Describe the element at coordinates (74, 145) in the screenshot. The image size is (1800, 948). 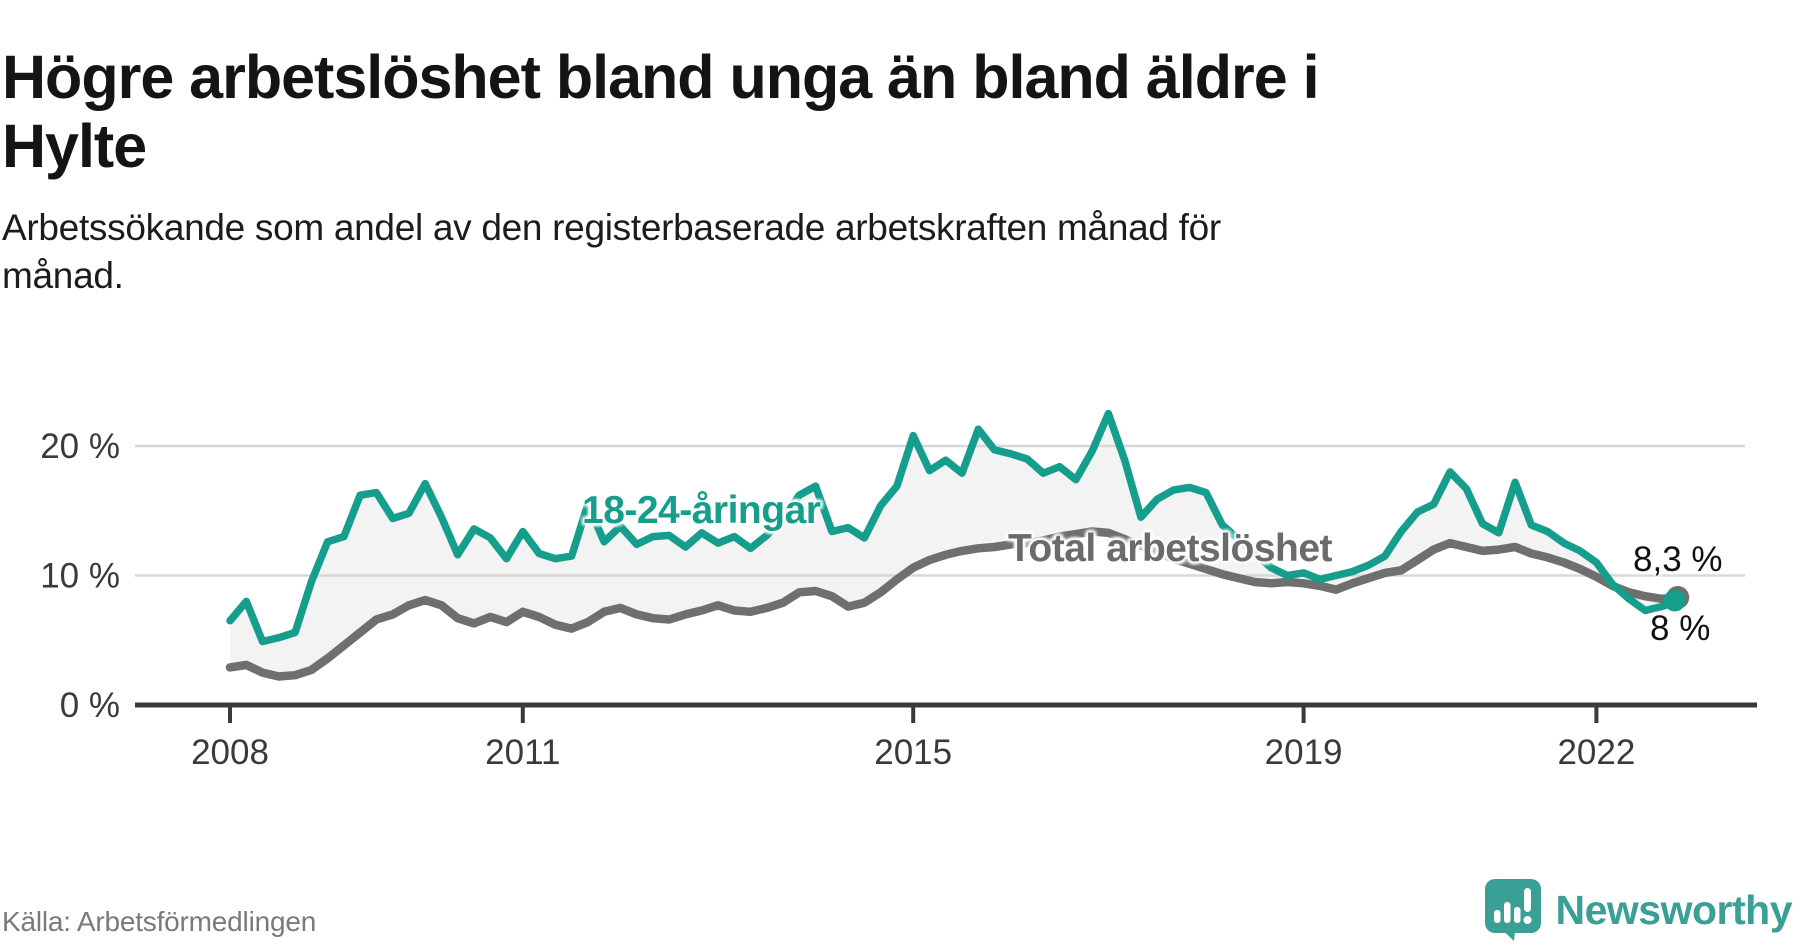
I see `title-line-2: Hylte` at that location.